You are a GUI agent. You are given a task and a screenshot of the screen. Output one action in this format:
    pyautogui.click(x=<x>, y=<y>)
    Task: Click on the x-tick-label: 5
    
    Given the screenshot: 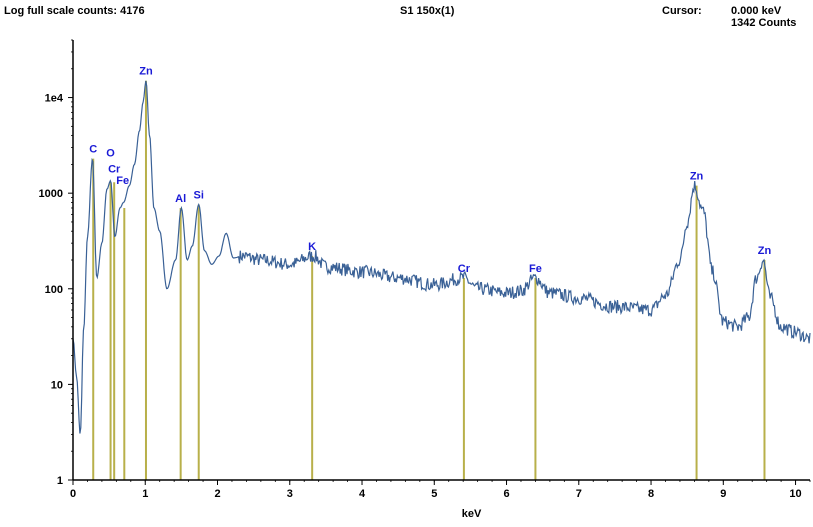 What is the action you would take?
    pyautogui.click(x=434, y=494)
    